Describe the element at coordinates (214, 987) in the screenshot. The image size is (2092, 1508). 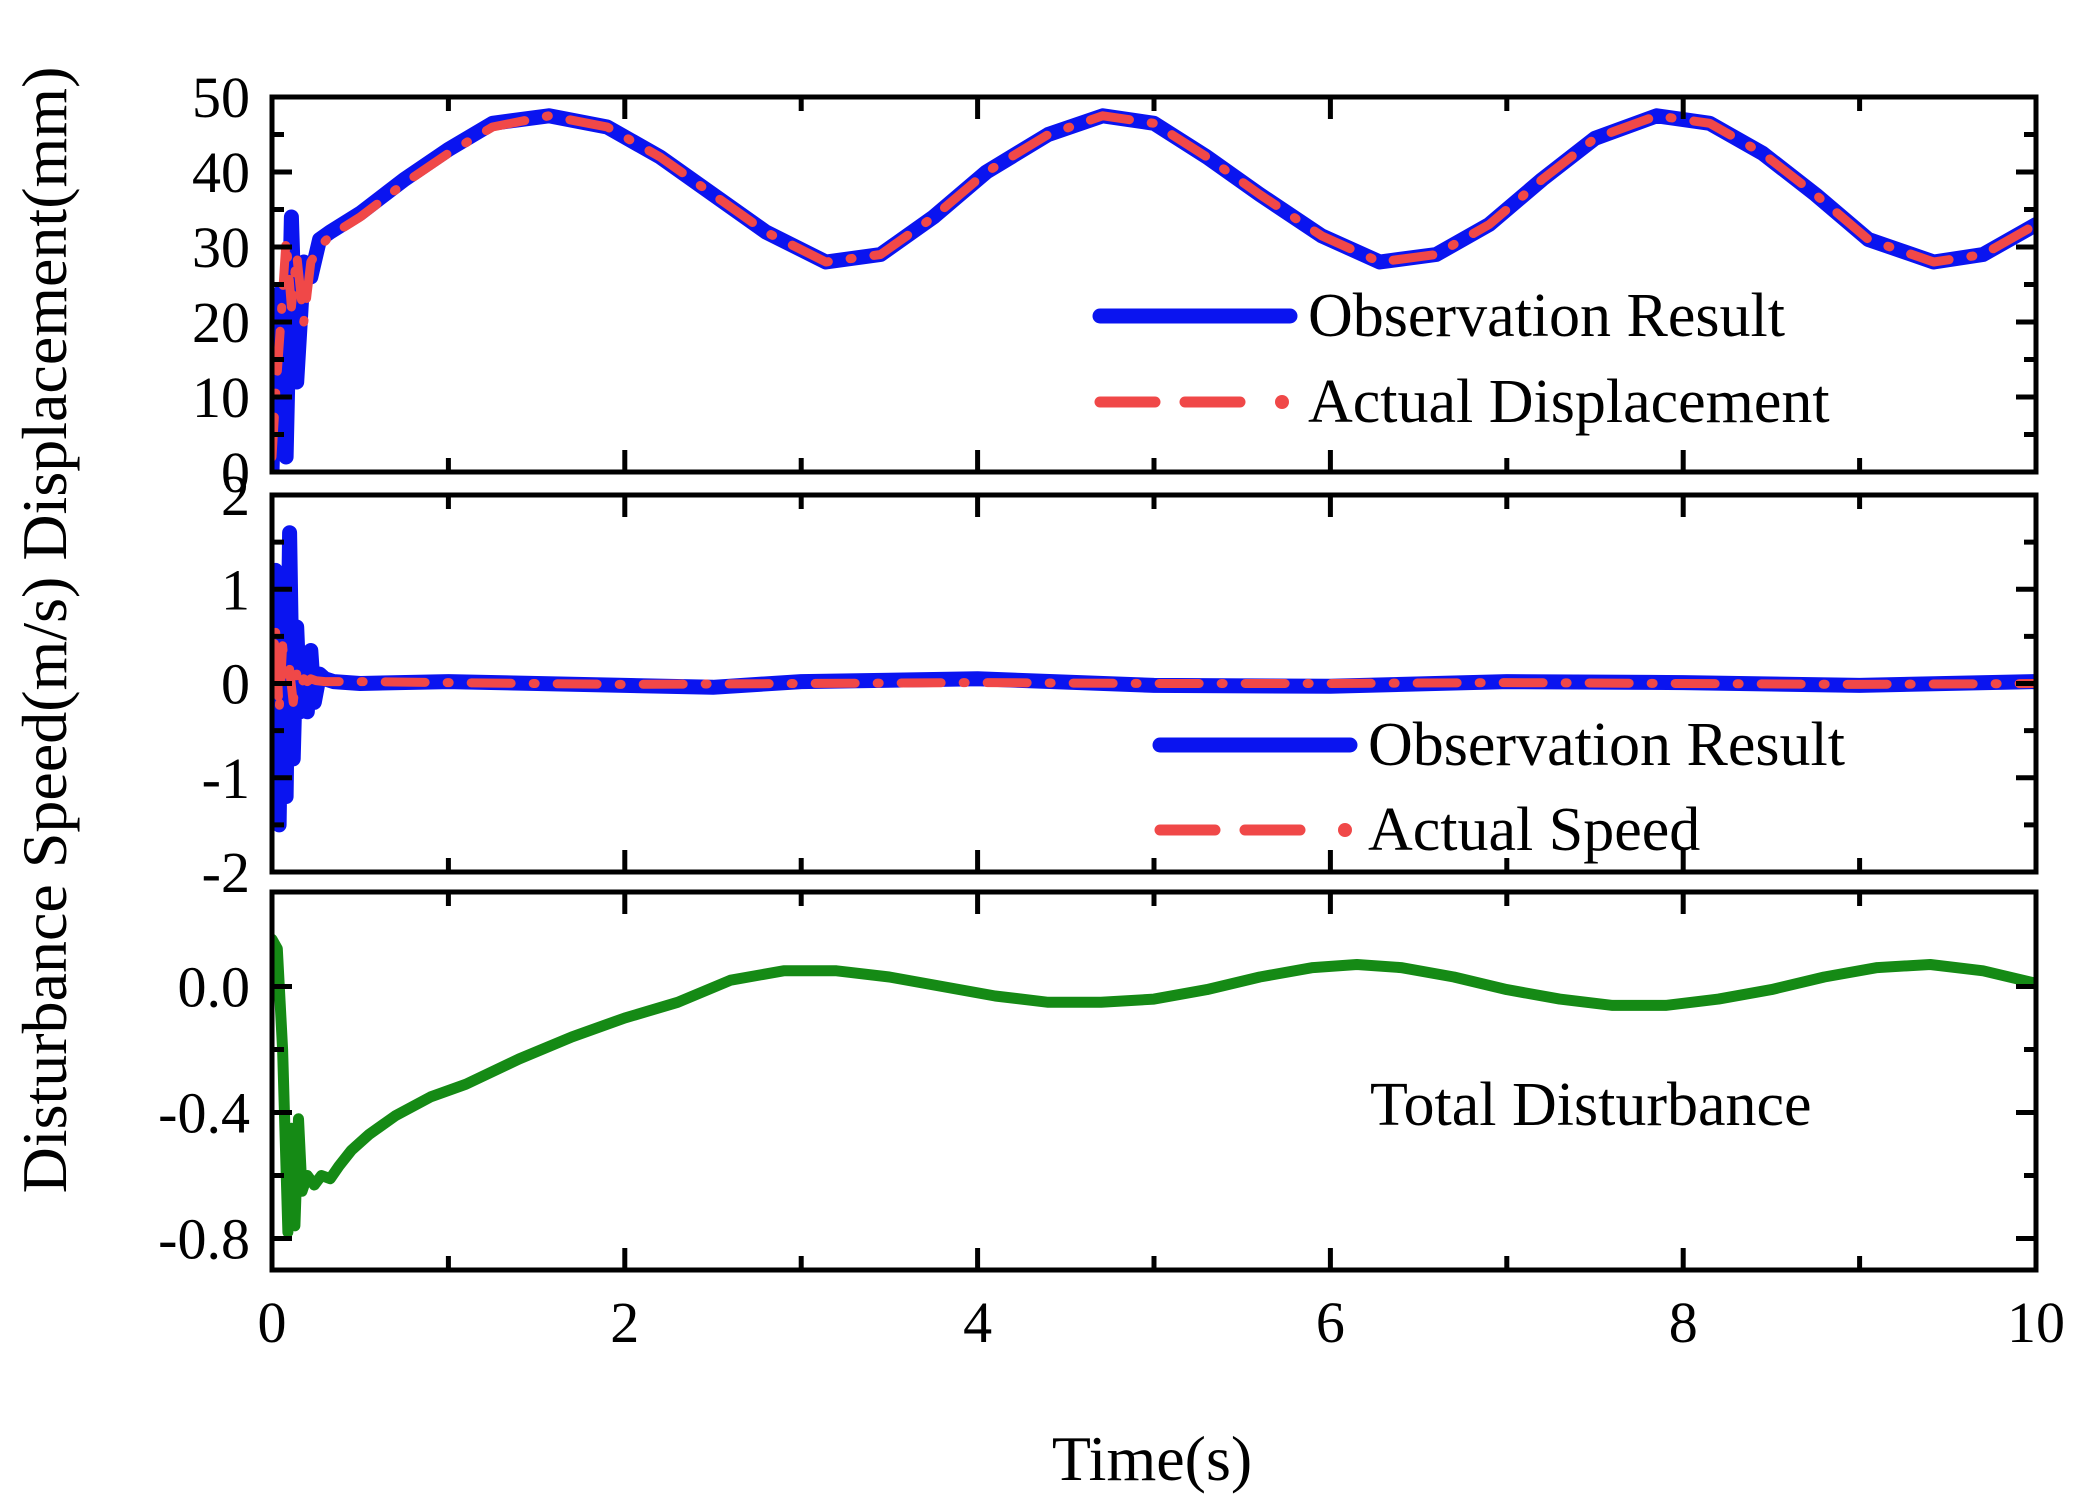
I see `y-tick-label-bottom: 0.0` at that location.